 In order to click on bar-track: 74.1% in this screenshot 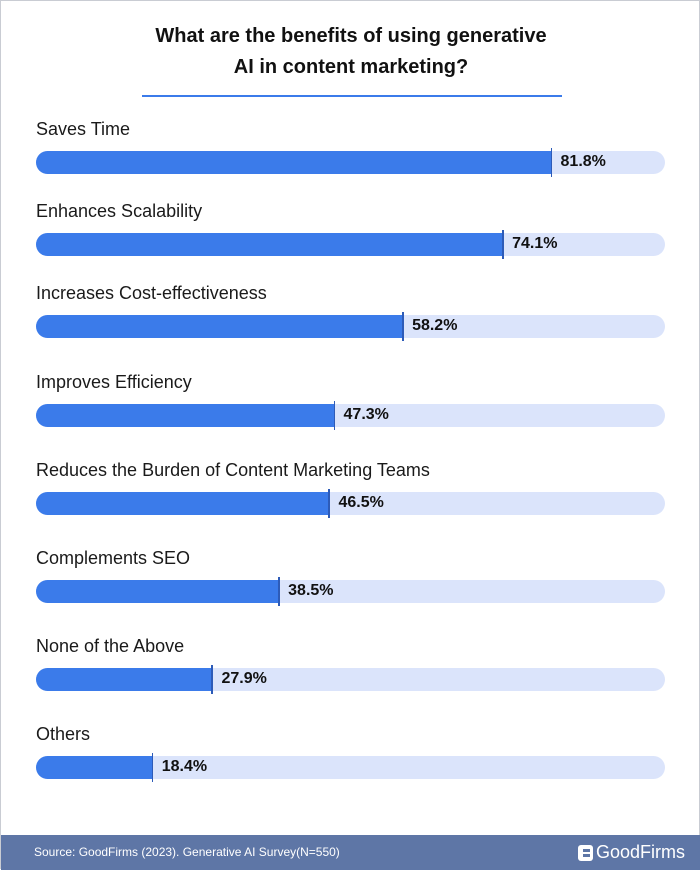, I will do `click(350, 244)`.